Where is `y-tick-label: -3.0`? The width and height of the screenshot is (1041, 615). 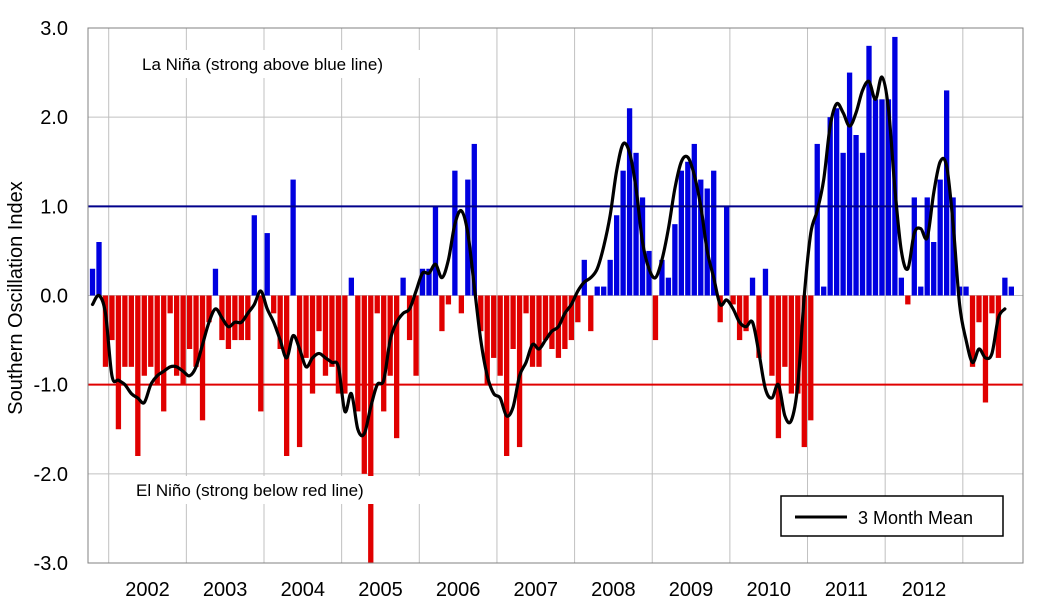
y-tick-label: -3.0 is located at coordinates (51, 564).